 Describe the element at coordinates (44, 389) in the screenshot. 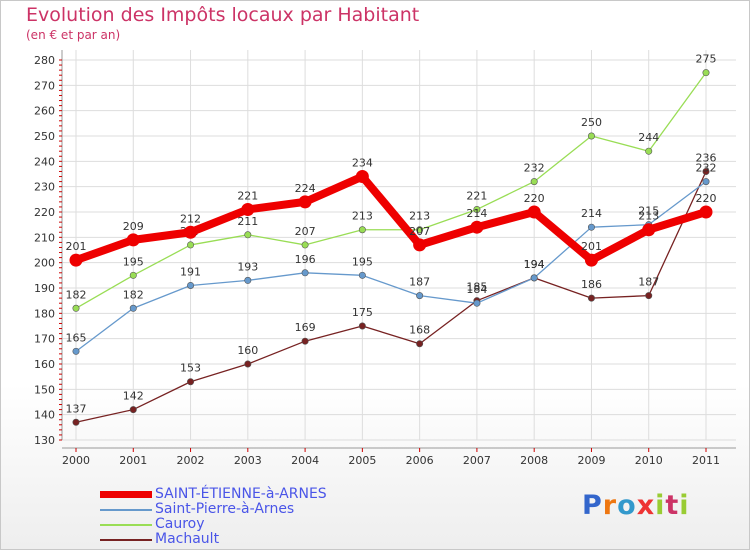

I see `y-tick-label: 150` at that location.